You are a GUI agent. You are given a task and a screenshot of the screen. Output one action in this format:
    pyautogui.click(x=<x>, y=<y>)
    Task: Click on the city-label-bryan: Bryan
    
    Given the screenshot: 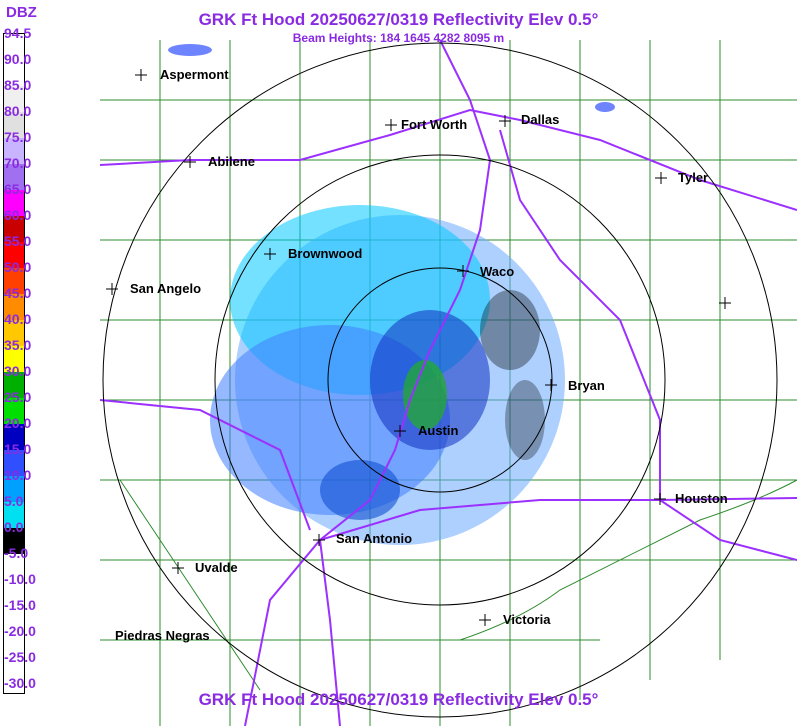 What is the action you would take?
    pyautogui.click(x=586, y=385)
    